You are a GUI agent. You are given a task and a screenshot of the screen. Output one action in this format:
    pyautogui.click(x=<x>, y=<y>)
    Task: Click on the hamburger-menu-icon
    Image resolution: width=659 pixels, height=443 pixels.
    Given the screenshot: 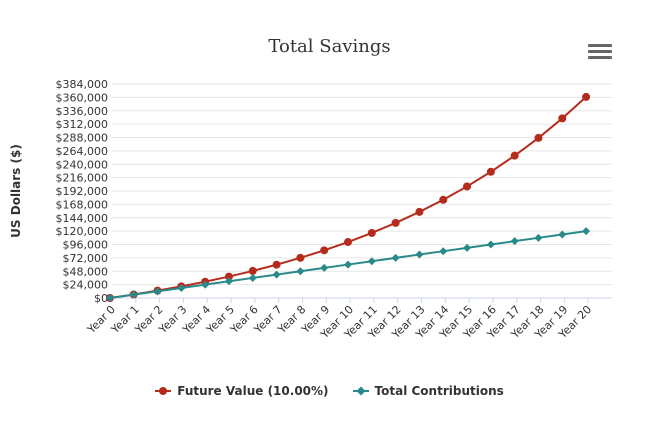 What is the action you would take?
    pyautogui.click(x=600, y=53)
    